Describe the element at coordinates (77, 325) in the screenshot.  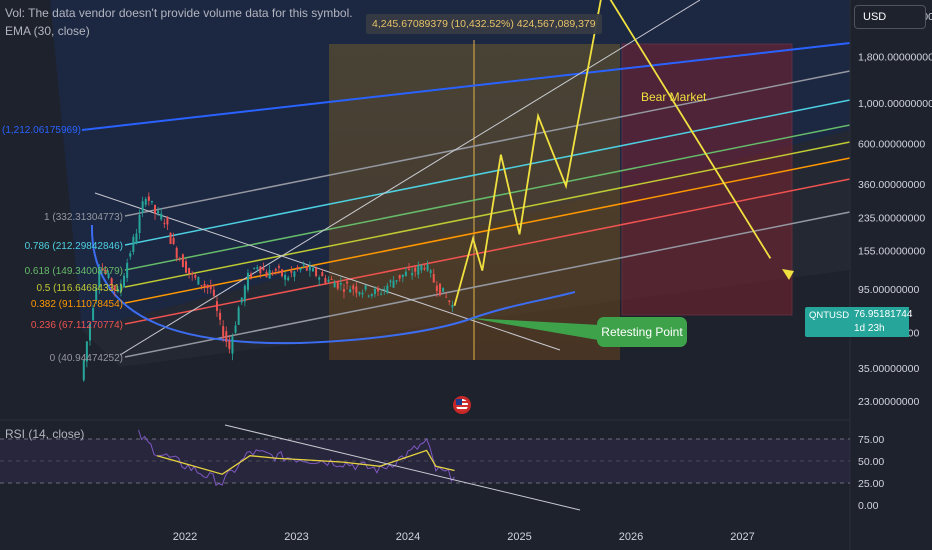
I see `fib-level-label: 0.236 (67.11270774)` at that location.